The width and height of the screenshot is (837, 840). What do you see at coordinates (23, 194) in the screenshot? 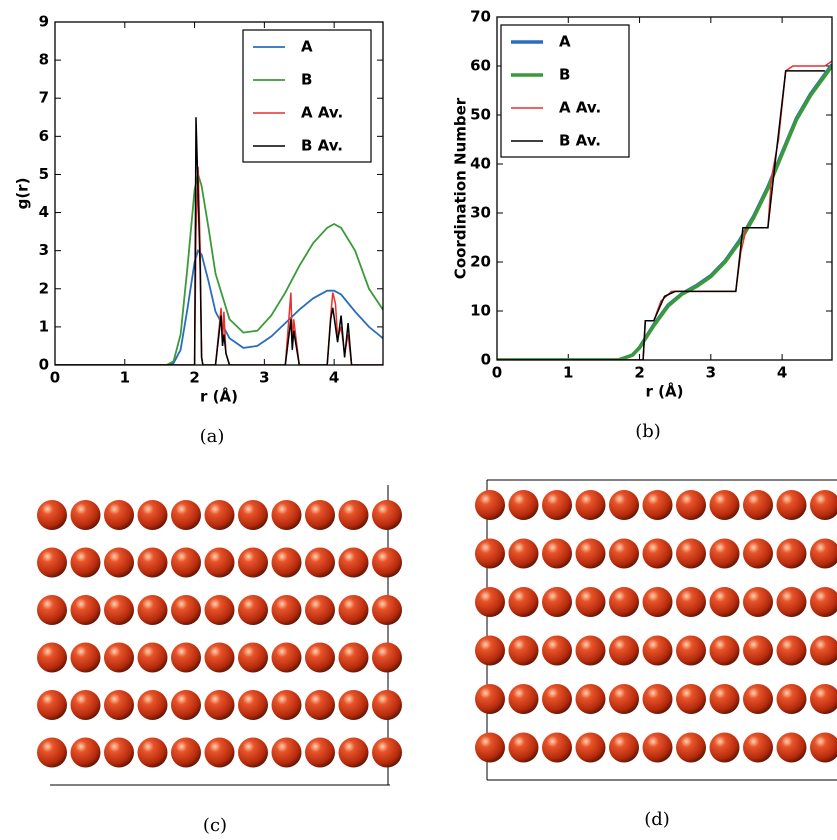
I see `y-axis-label: g(r)` at bounding box center [23, 194].